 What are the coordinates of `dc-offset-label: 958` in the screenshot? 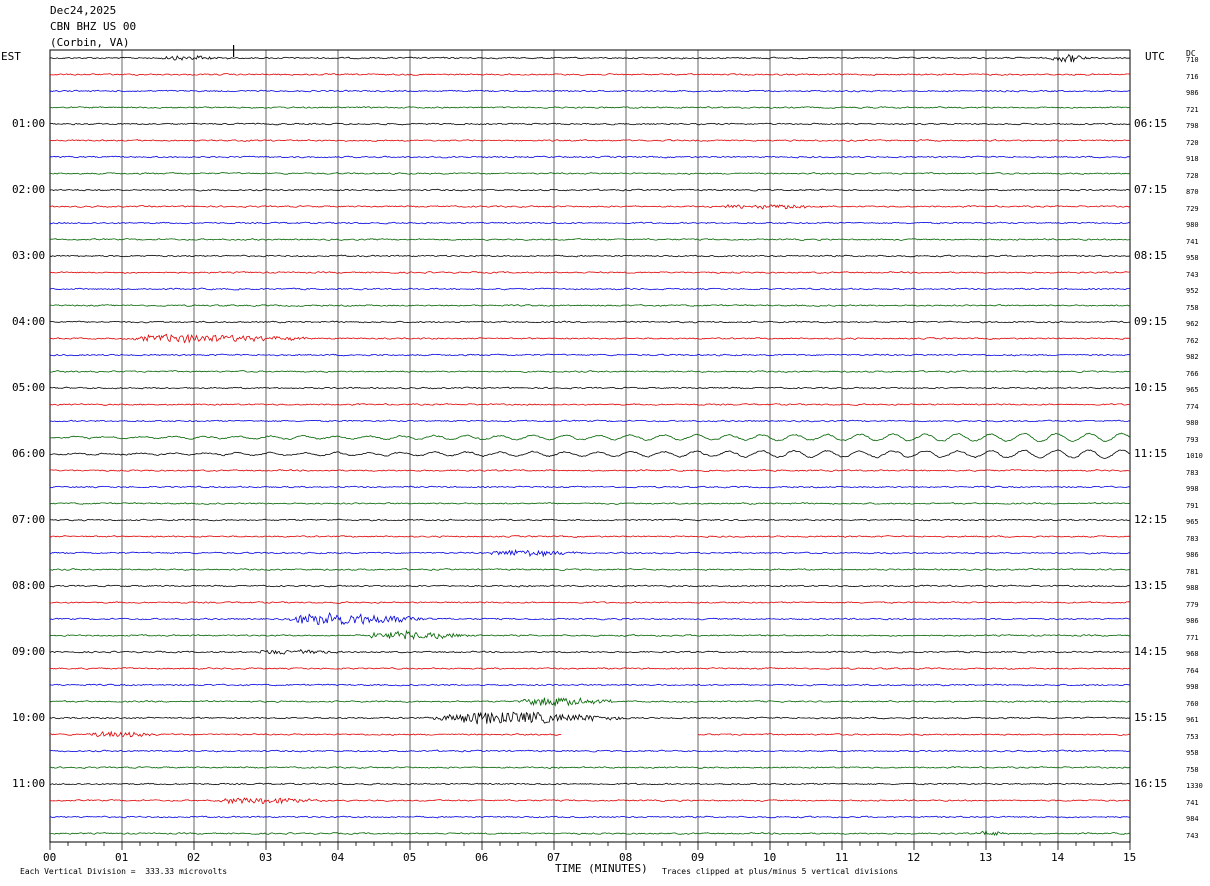 It's located at (1192, 753).